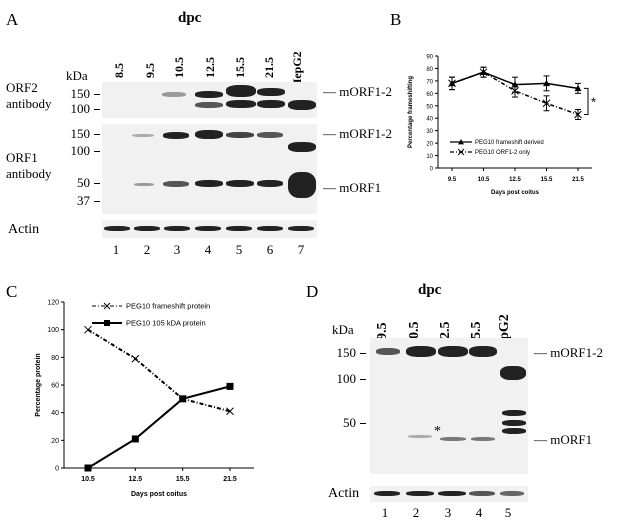 The image size is (617, 524). I want to click on orf2-antibody-label: ORF2 antibody, so click(29, 96).